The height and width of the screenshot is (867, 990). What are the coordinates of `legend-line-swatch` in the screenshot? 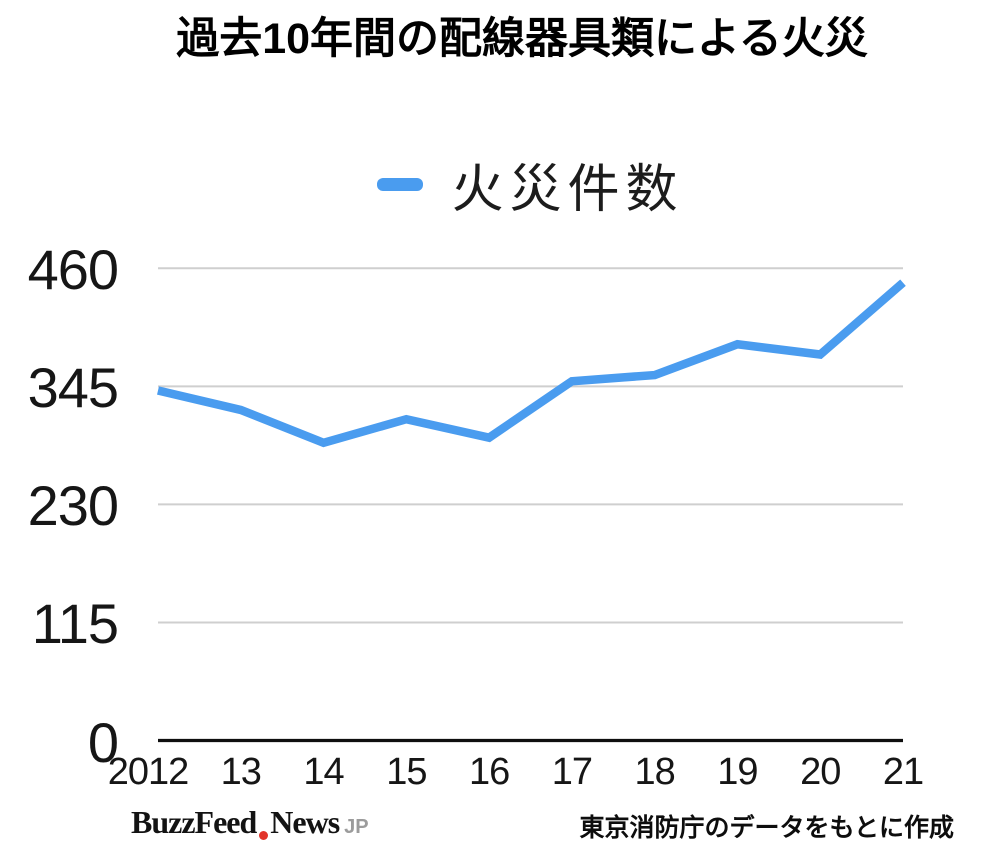 It's located at (400, 184).